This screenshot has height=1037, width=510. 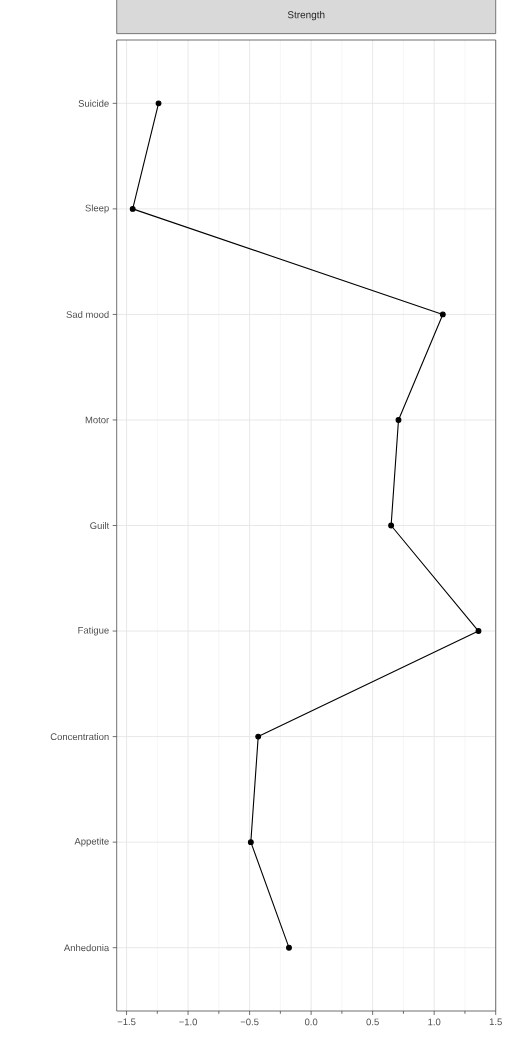 I want to click on y-tick-label: Sleep, so click(x=97, y=209).